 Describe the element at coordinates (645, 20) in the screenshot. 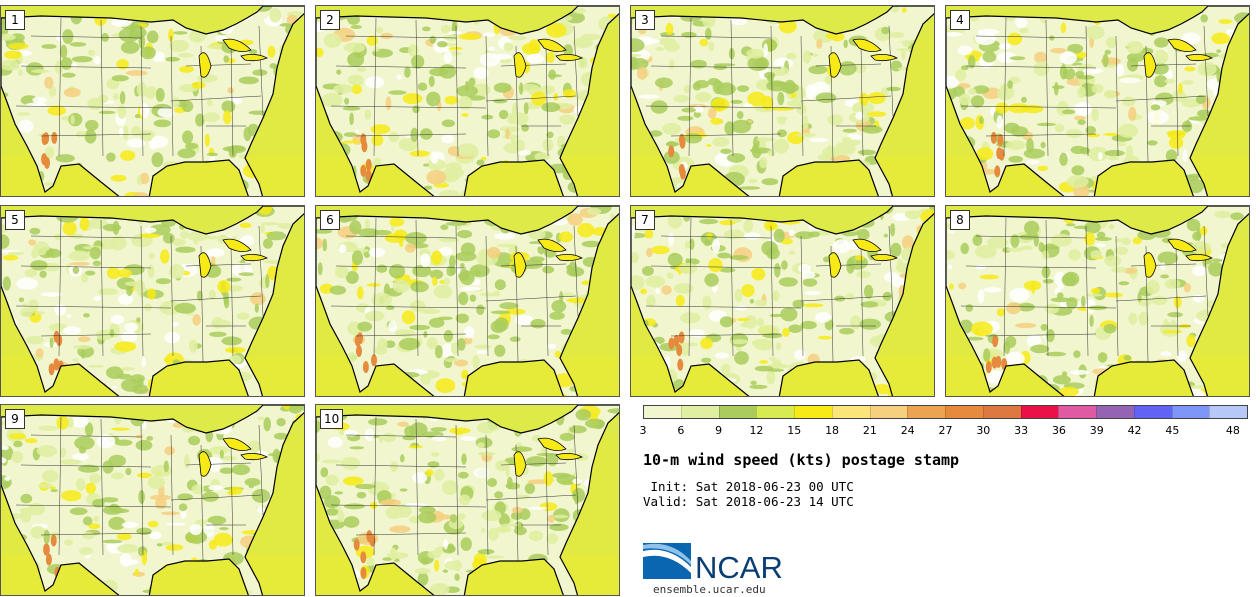

I see `member-number-label: 3` at that location.